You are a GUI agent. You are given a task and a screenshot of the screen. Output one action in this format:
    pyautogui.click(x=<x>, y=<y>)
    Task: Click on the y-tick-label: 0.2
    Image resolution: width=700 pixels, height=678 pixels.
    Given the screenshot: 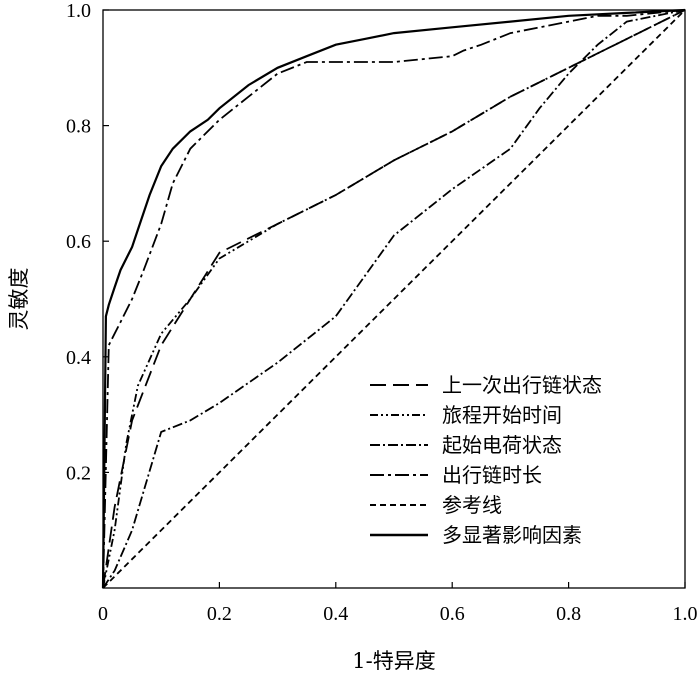 What is the action you would take?
    pyautogui.click(x=78, y=473)
    